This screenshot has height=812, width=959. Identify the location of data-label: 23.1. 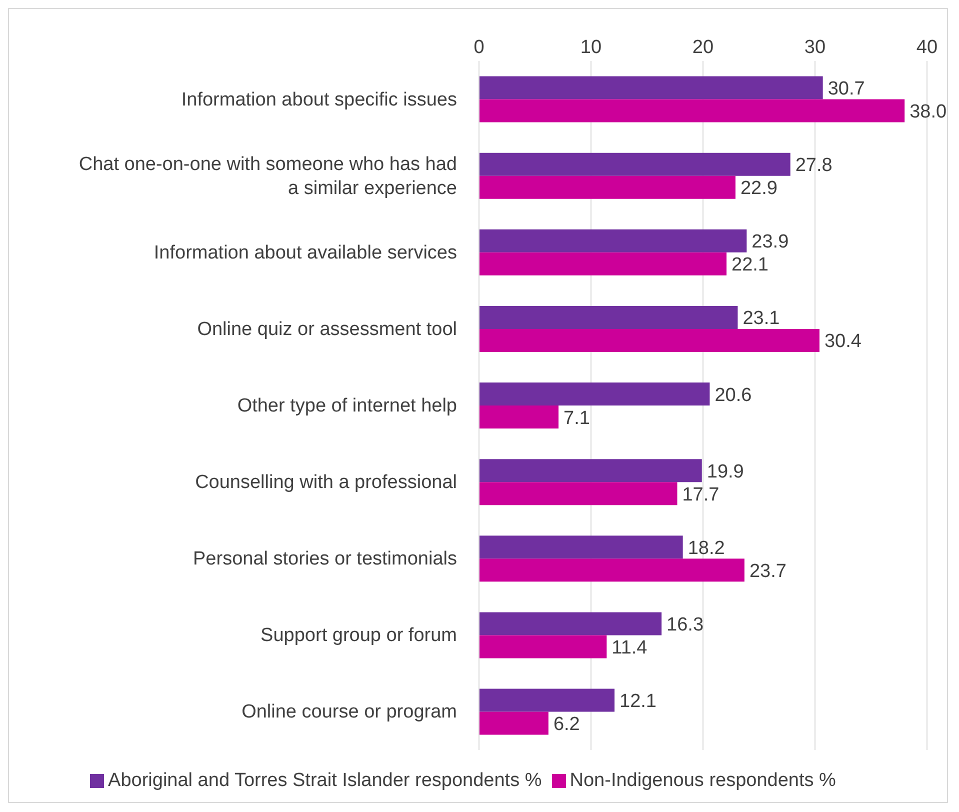
(761, 319).